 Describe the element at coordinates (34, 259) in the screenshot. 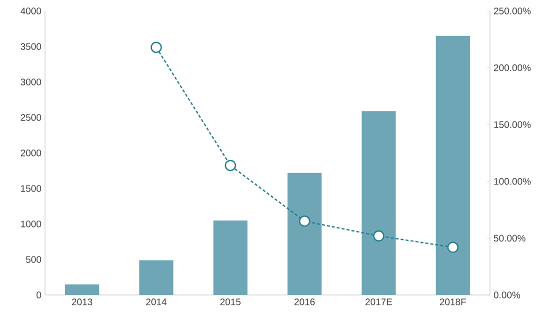

I see `y-tick-label: 500` at that location.